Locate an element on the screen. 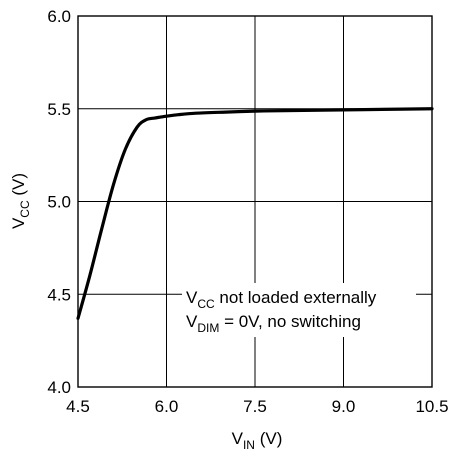  y-axis-title-sub: CC is located at coordinates (25, 209).